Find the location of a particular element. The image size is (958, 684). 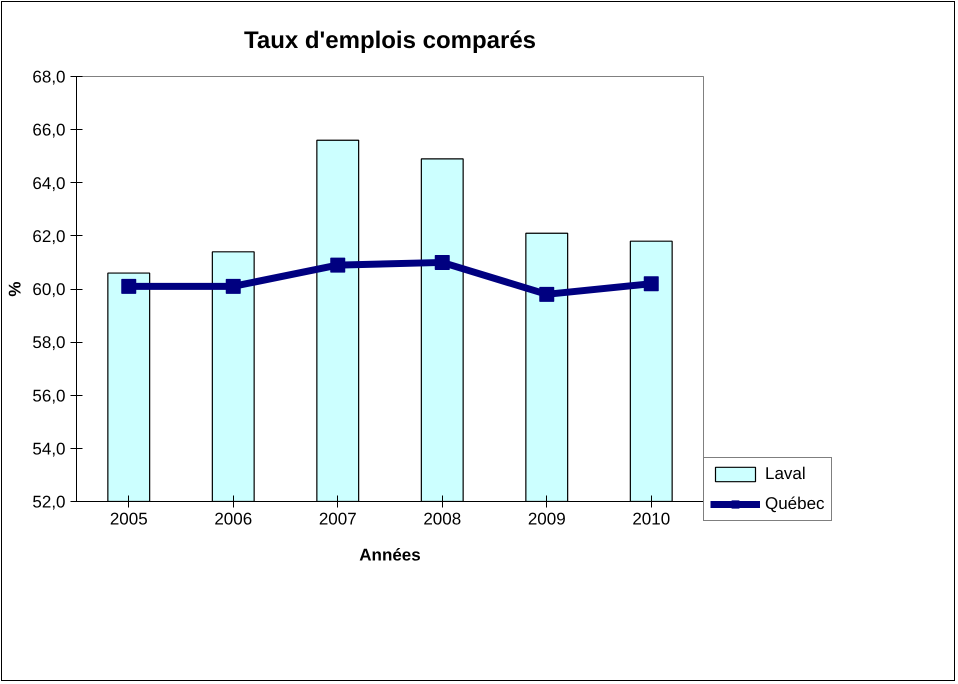

y-tick-label: 66,0 is located at coordinates (49, 130).